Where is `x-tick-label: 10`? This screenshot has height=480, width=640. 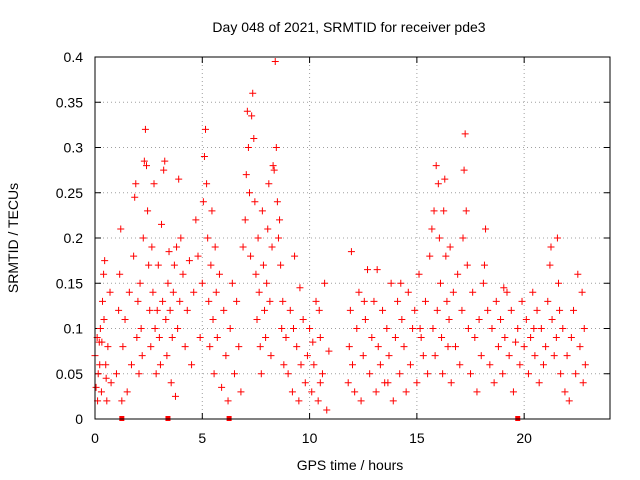
x-tick-label: 10 is located at coordinates (310, 438).